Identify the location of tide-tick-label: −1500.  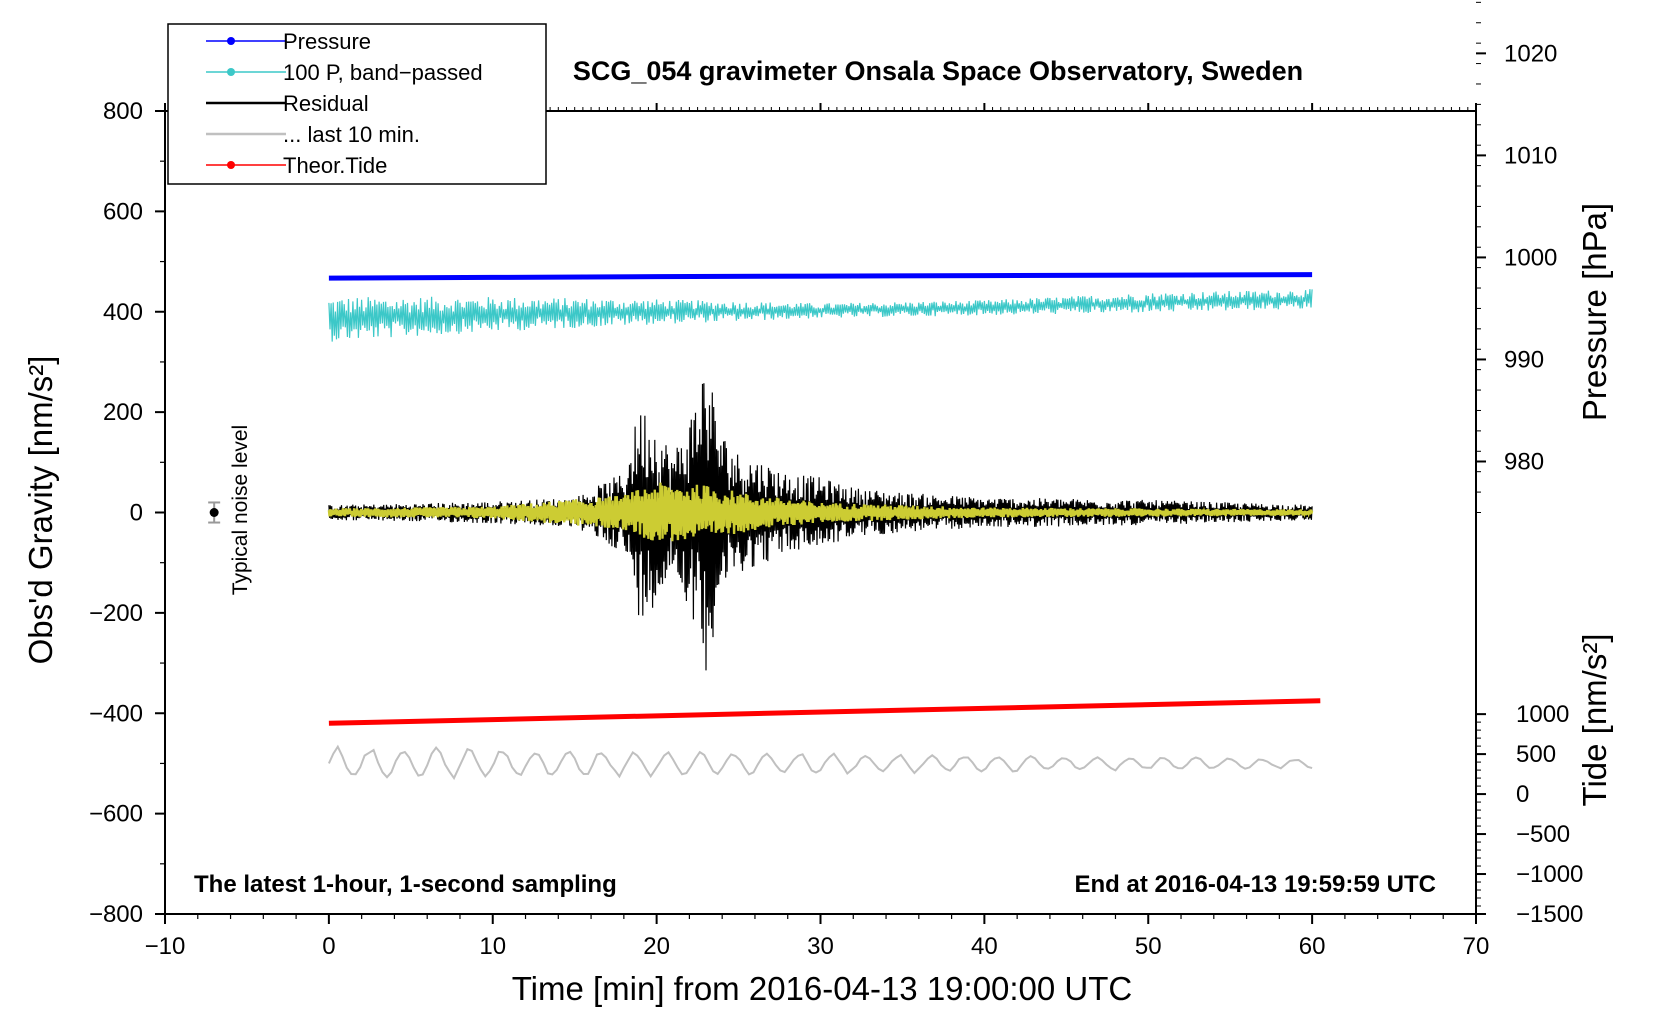
(1549, 914).